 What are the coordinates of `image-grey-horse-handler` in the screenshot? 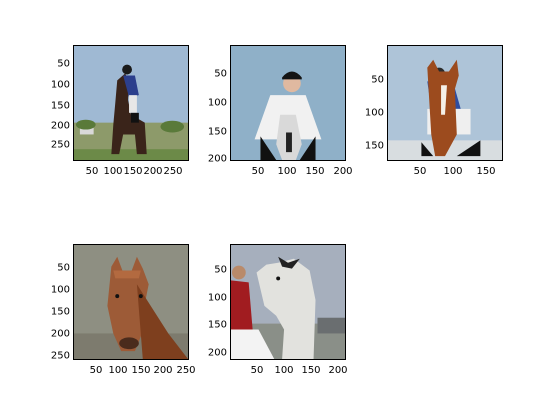 It's located at (288, 302).